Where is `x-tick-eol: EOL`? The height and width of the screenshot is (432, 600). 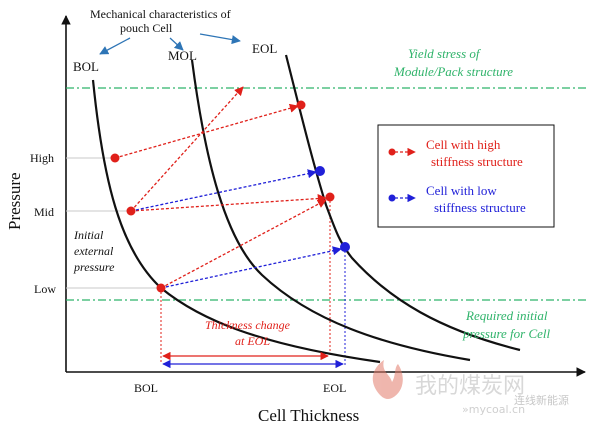
x-tick-eol: EOL is located at coordinates (334, 388).